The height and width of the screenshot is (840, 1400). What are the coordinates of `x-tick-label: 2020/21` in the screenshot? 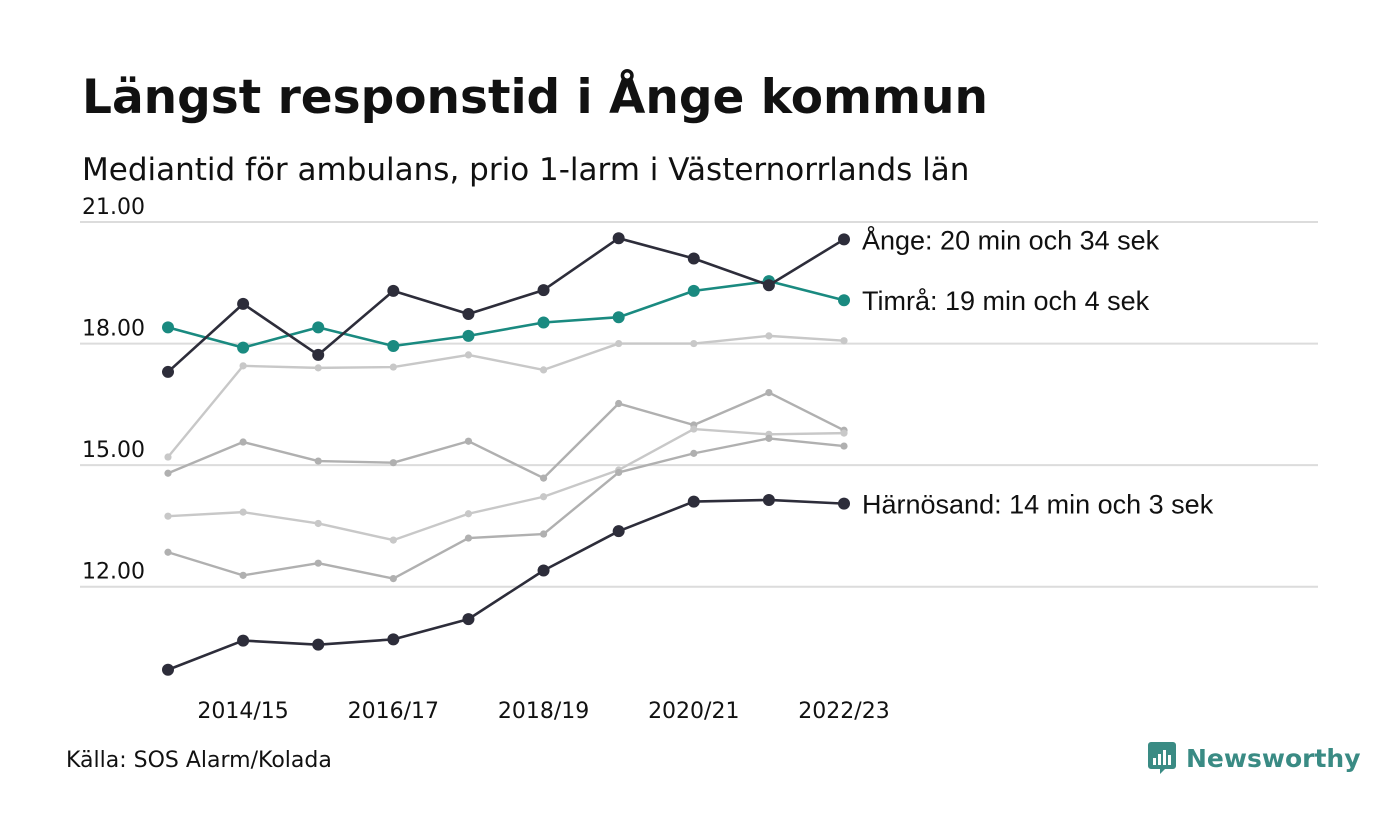 It's located at (693, 711).